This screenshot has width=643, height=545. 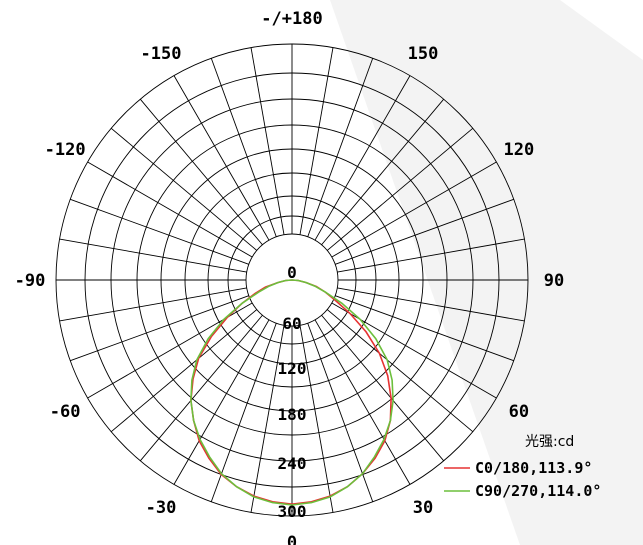 I want to click on angle-tick-label: -/+180, so click(x=291, y=19).